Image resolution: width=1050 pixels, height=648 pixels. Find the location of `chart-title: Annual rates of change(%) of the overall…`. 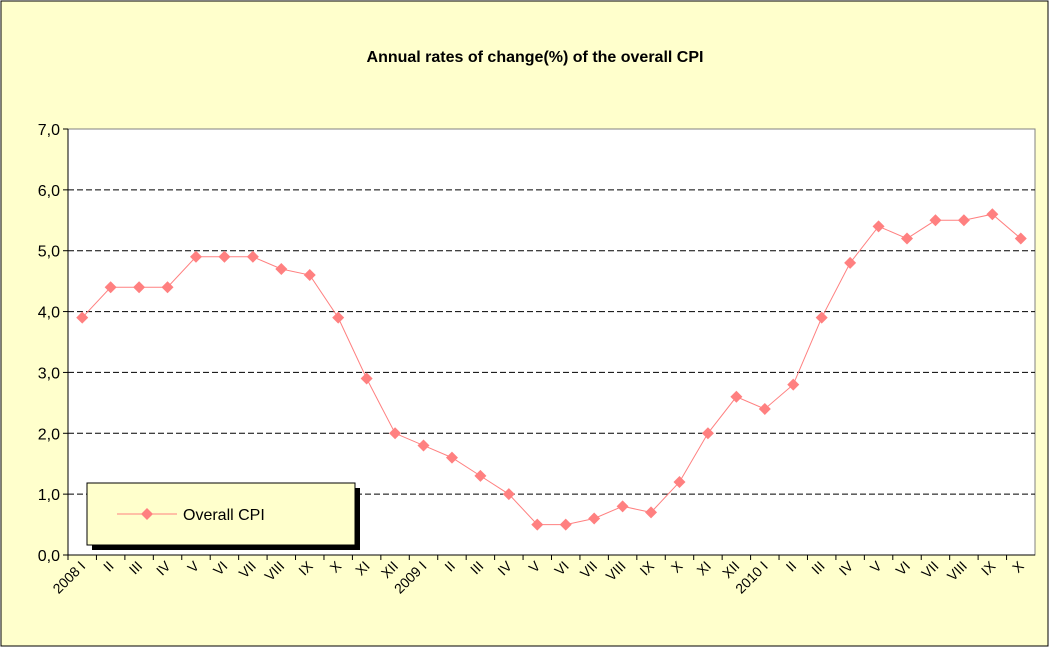

chart-title: Annual rates of change(%) of the overall… is located at coordinates (535, 57).